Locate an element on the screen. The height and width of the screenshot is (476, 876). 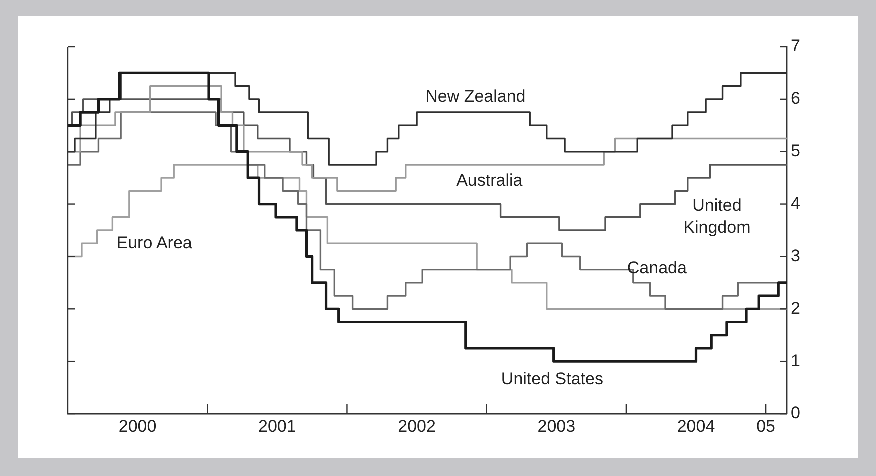
y-tick-label: 0 is located at coordinates (795, 413).